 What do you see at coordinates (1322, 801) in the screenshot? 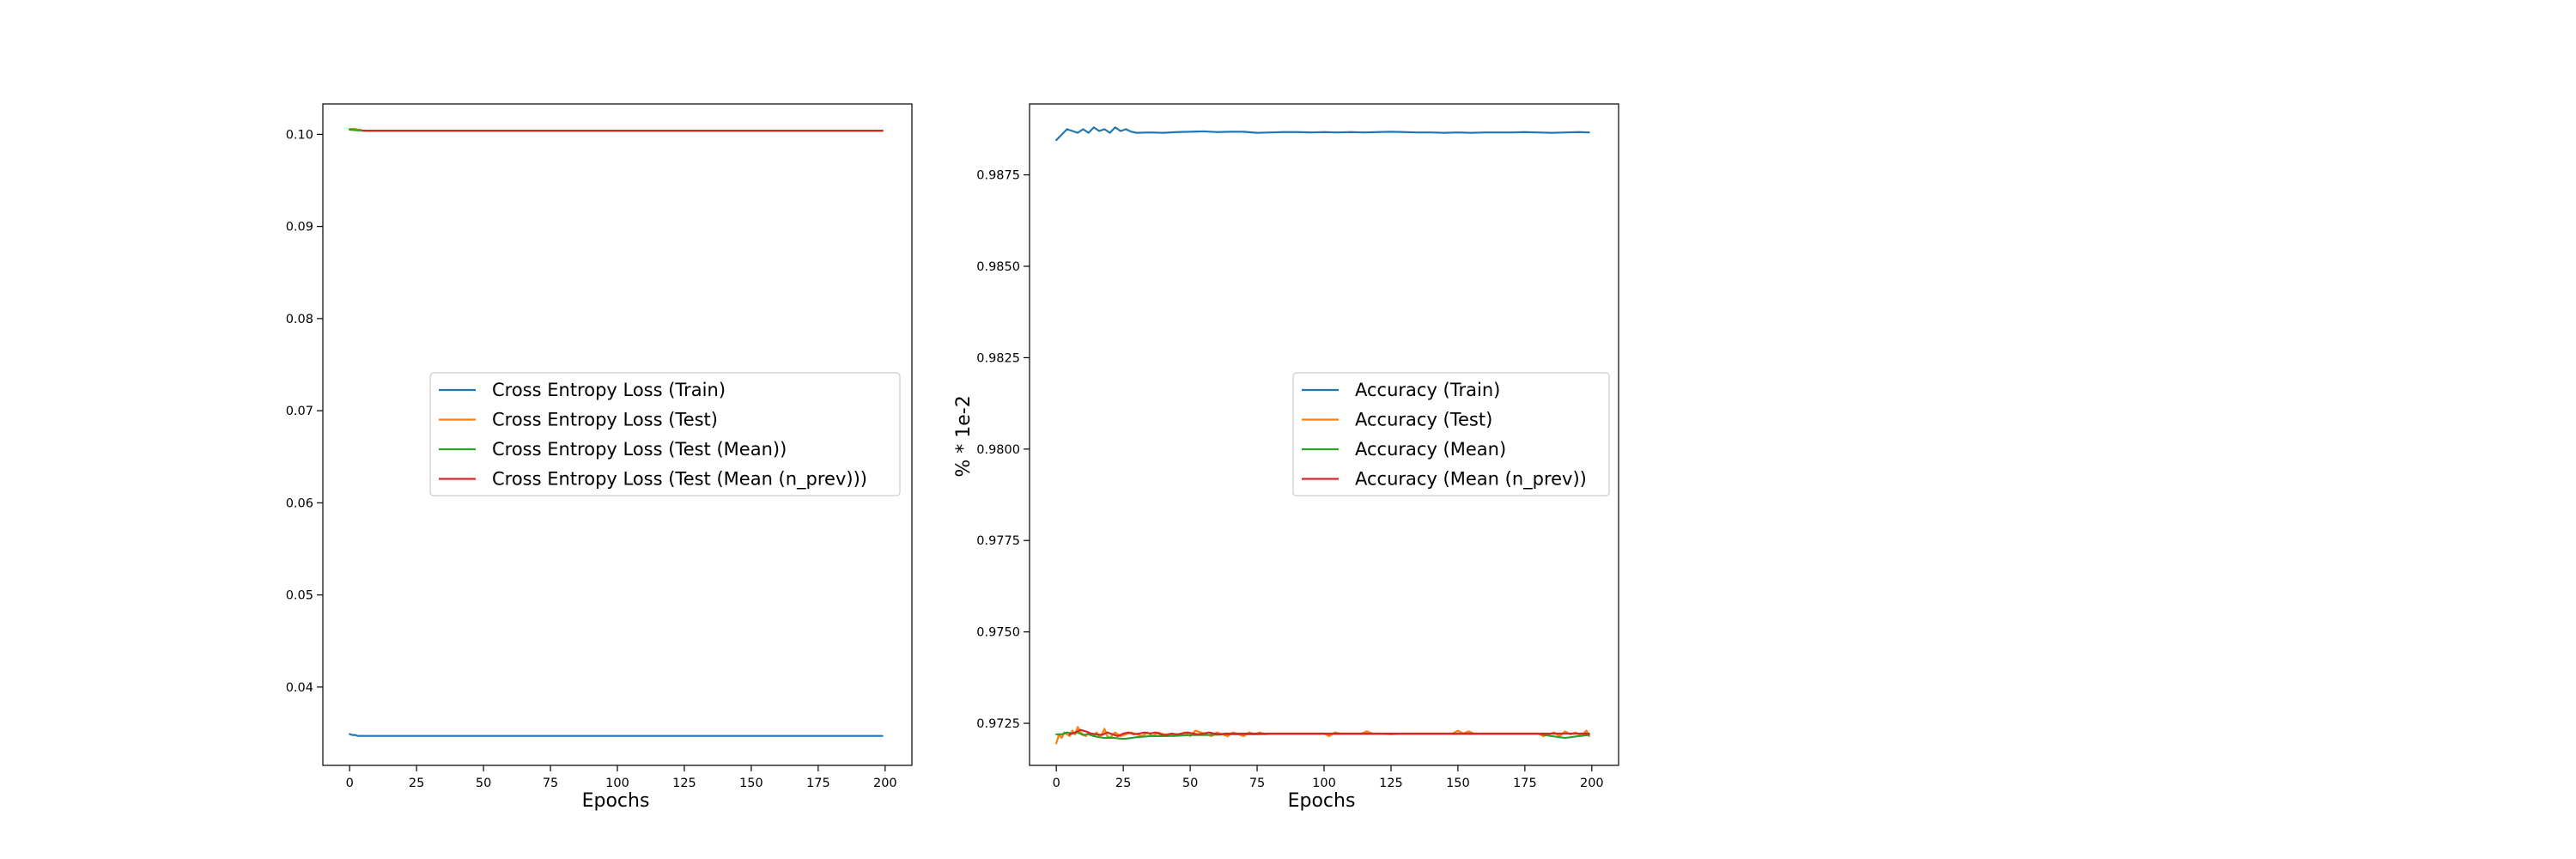
I see `accuracy-x-axis-label: Epochs` at bounding box center [1322, 801].